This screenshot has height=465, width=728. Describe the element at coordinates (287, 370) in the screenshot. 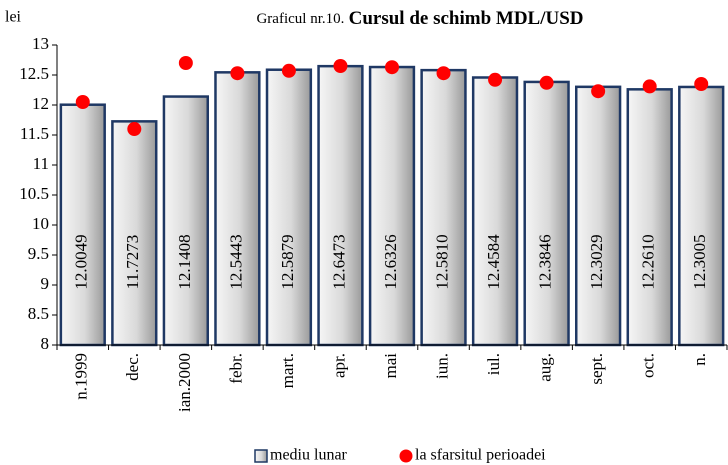

I see `x-tick-label: mart.` at that location.